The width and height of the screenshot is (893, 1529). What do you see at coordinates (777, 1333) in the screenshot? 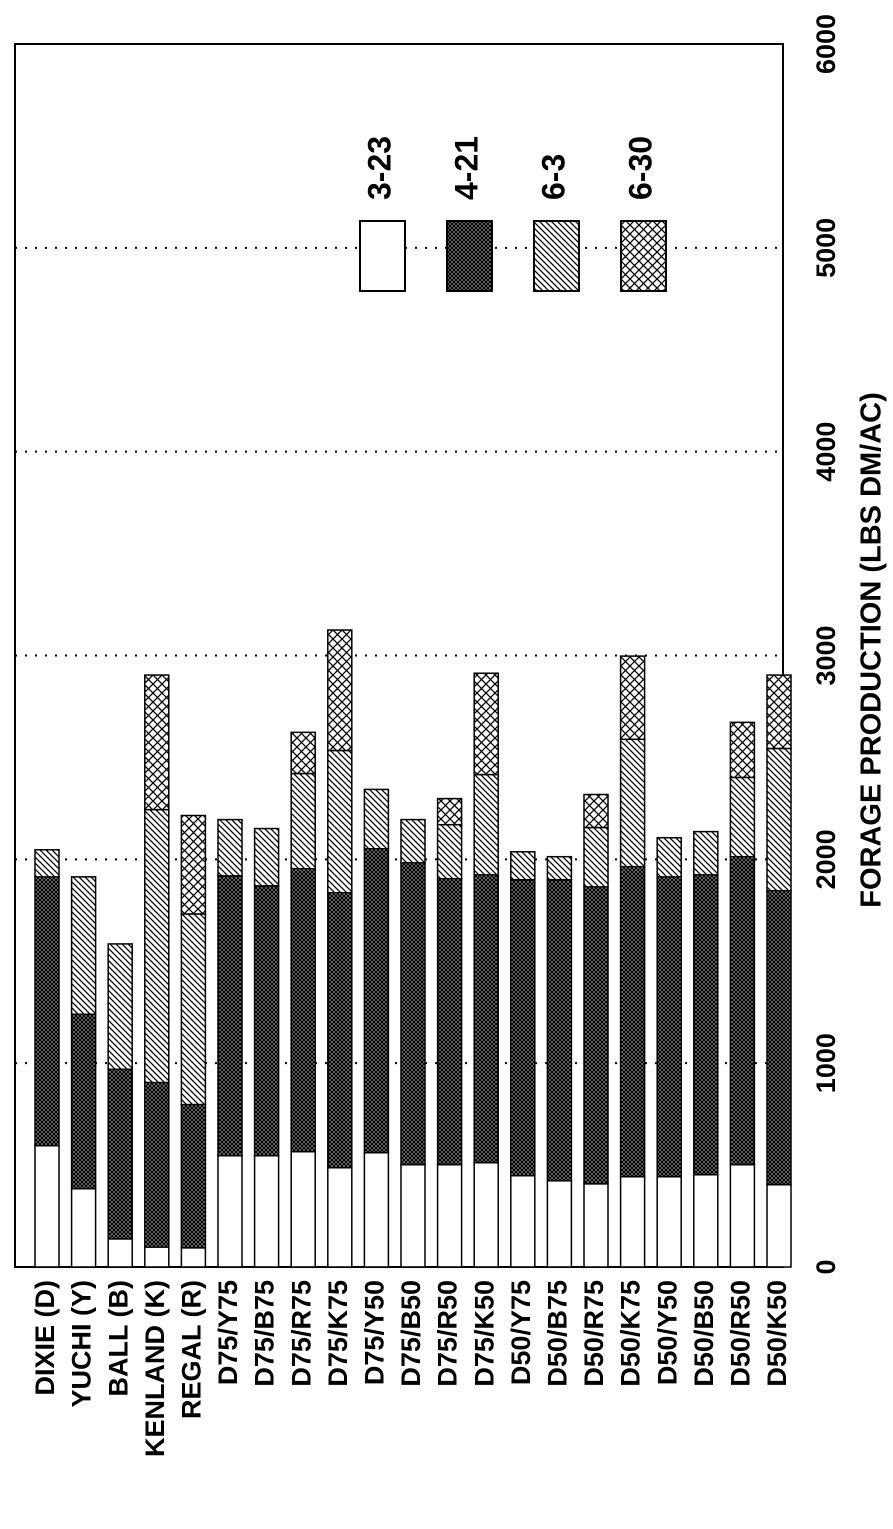
I see `x-tick-label: D50/K50` at bounding box center [777, 1333].